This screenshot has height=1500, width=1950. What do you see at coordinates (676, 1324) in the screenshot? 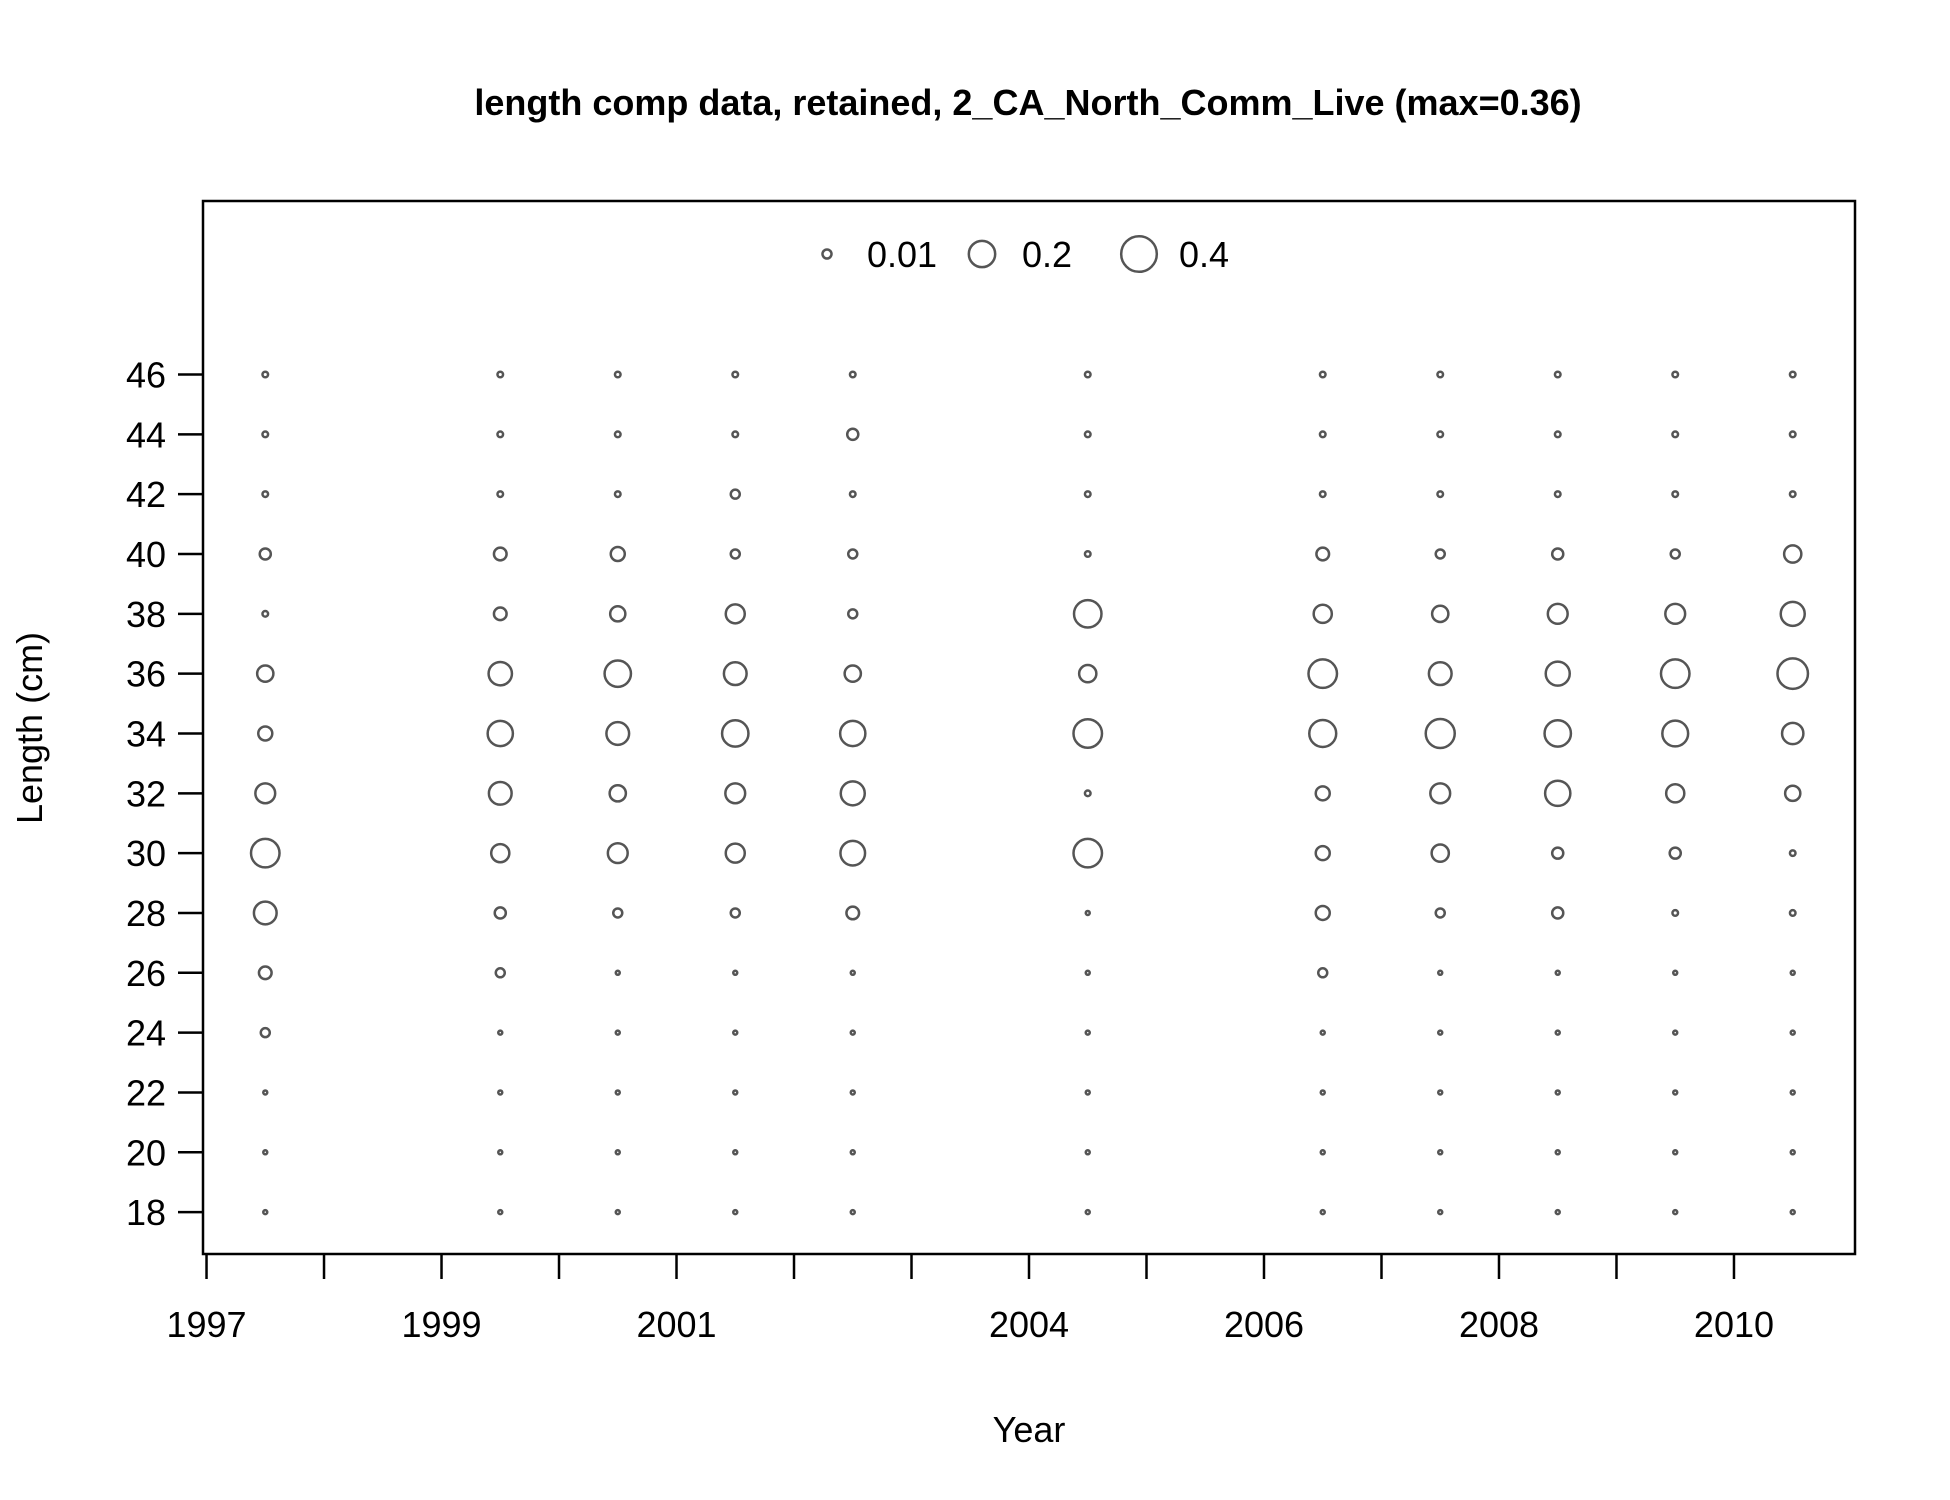
I see `x-tick-label: 2001` at bounding box center [676, 1324].